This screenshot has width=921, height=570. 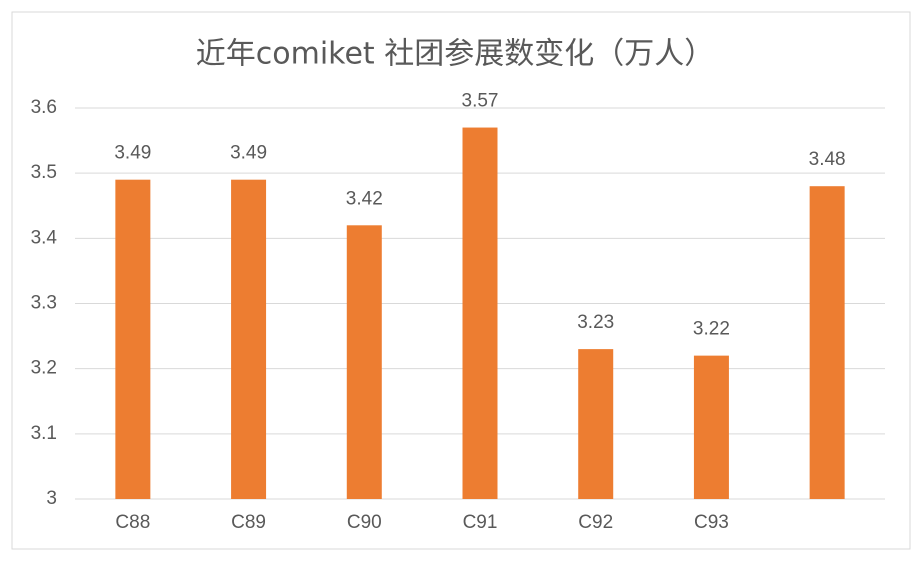 What do you see at coordinates (364, 522) in the screenshot?
I see `x-tick-label: C90` at bounding box center [364, 522].